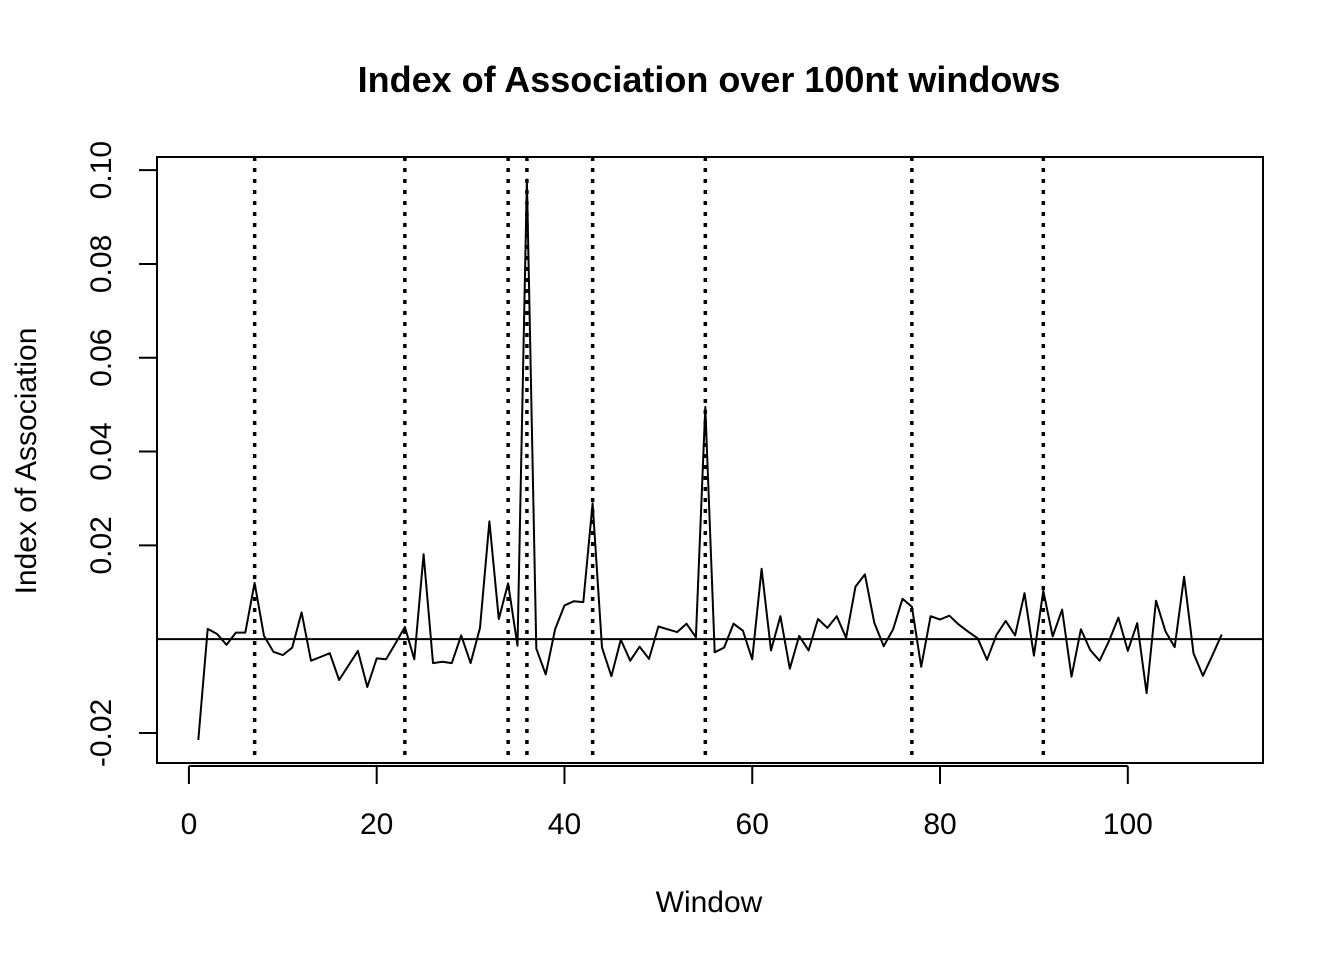 The height and width of the screenshot is (960, 1344). I want to click on x-tick-label-100: 100, so click(1128, 824).